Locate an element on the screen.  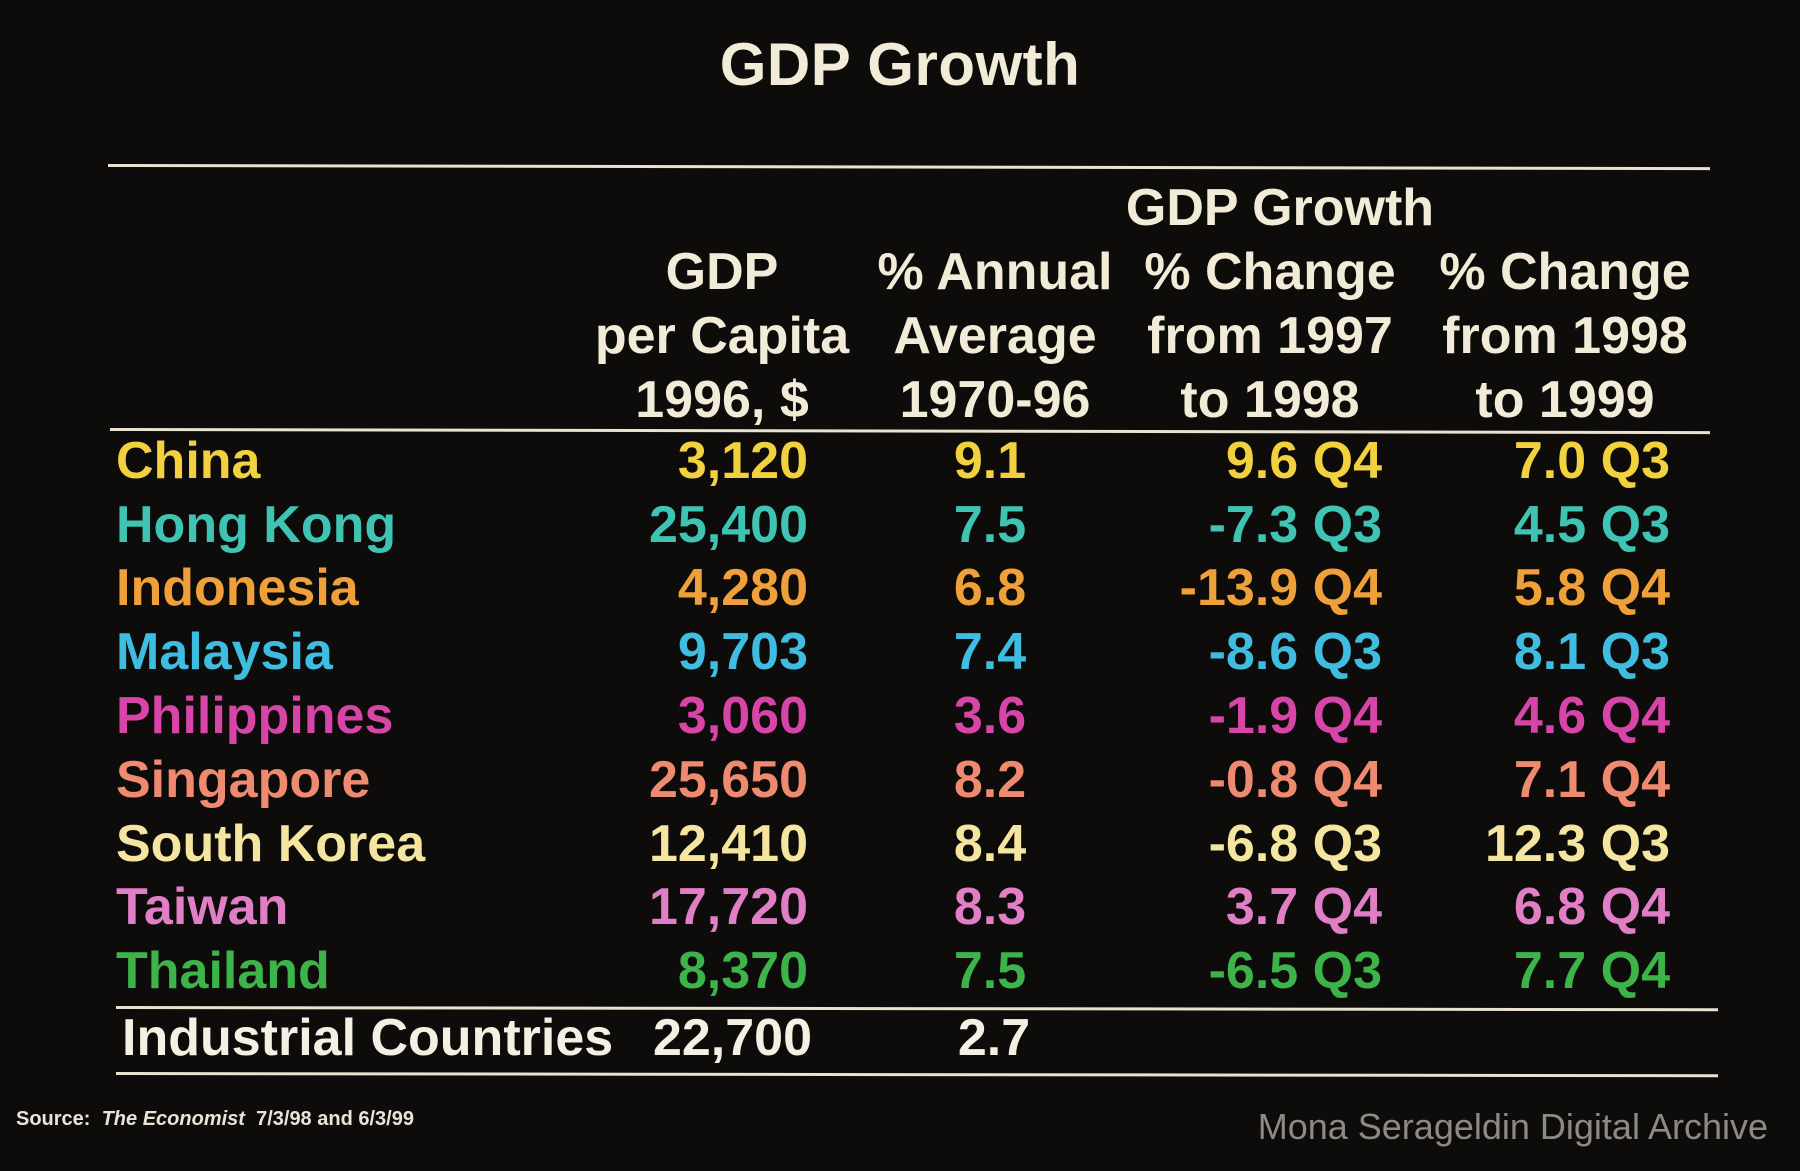
source-note: Source: The Economist 7/3/98 and 6/3/99 is located at coordinates (215, 1119).